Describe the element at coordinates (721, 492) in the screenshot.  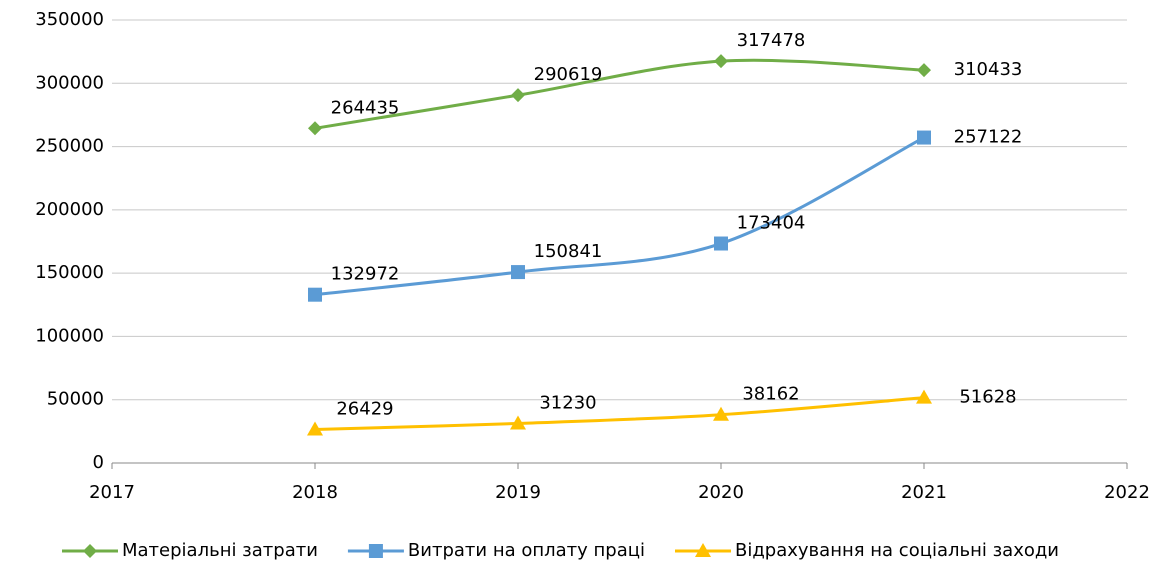
I see `x-tick-label: 2020` at that location.